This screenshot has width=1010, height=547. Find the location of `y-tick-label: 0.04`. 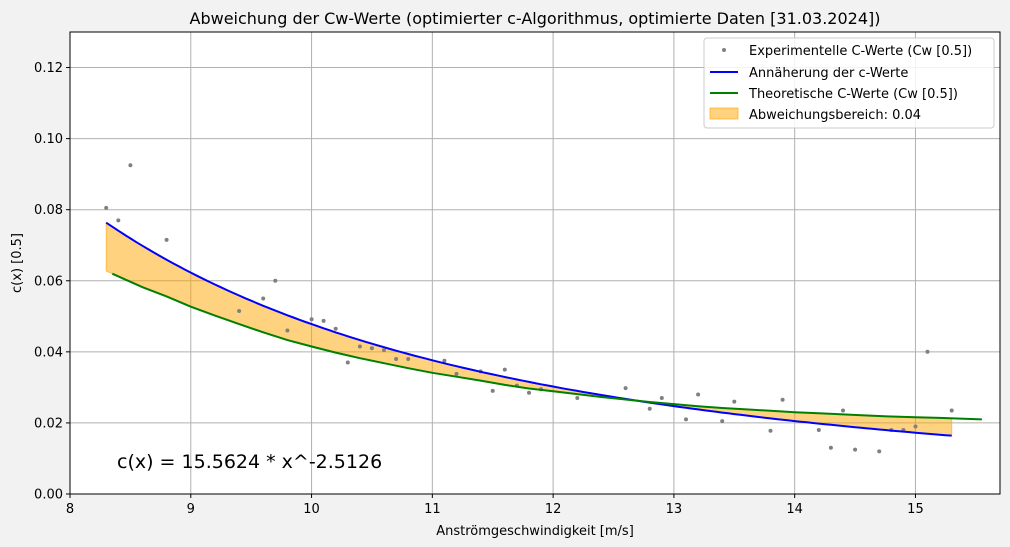

y-tick-label: 0.04 is located at coordinates (48, 352).